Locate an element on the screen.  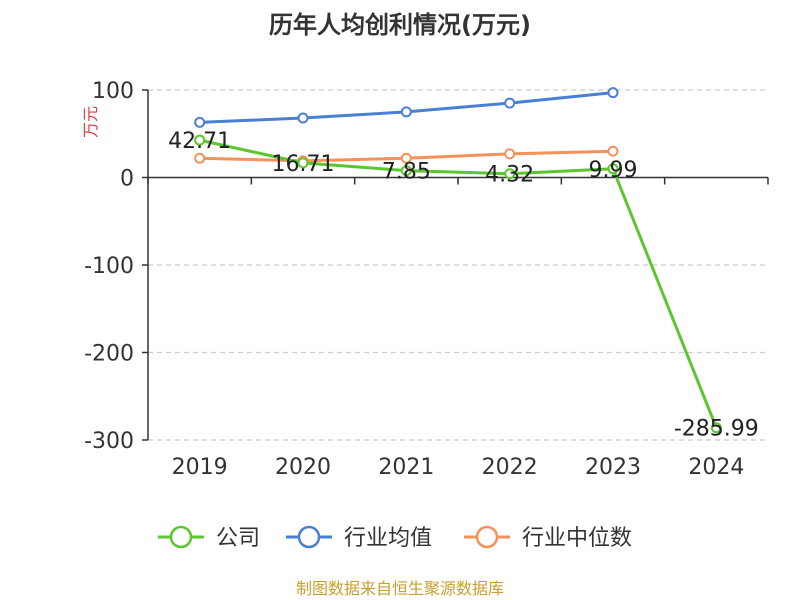
data-label: 4.32 is located at coordinates (509, 175).